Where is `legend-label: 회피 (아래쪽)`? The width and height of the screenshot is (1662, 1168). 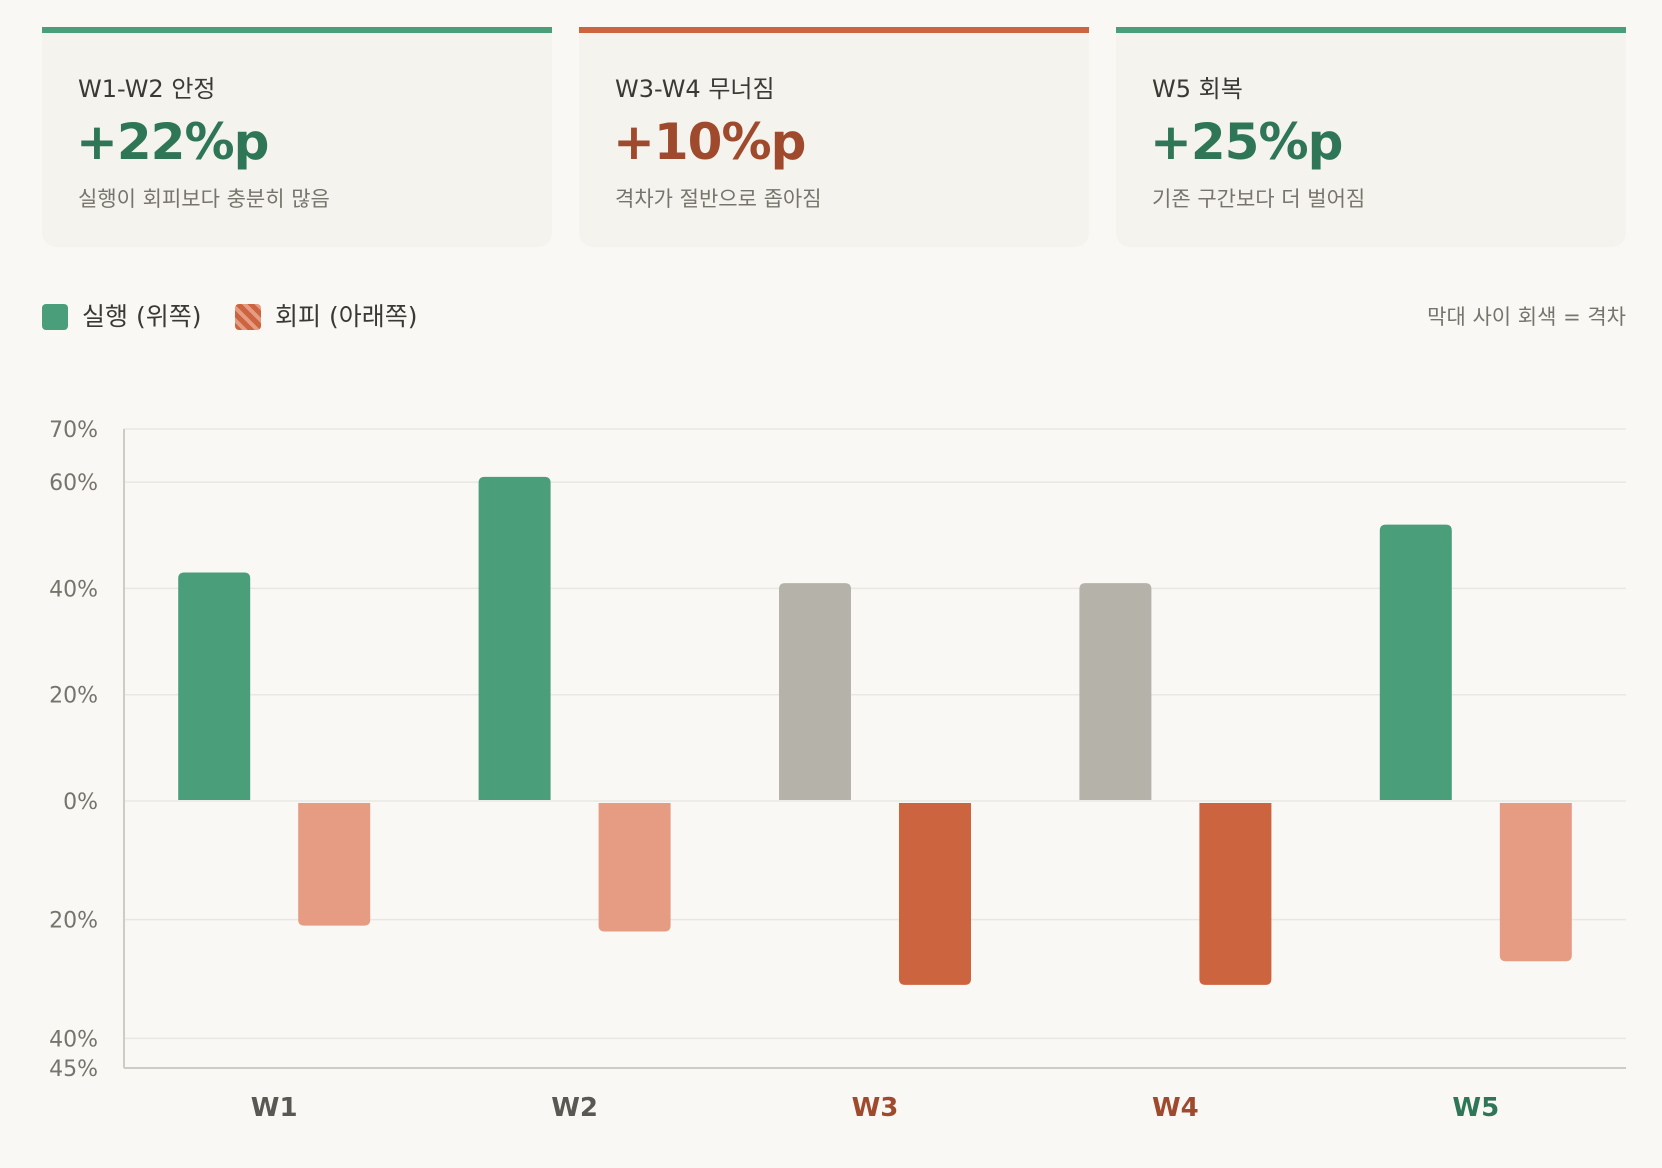
legend-label: 회피 (아래쪽) is located at coordinates (346, 316).